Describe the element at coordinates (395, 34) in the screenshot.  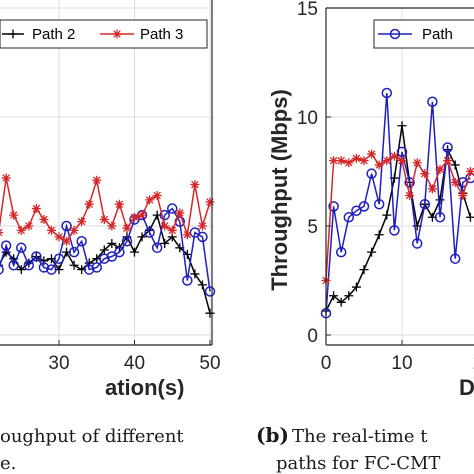
I see `legend-marker-path` at that location.